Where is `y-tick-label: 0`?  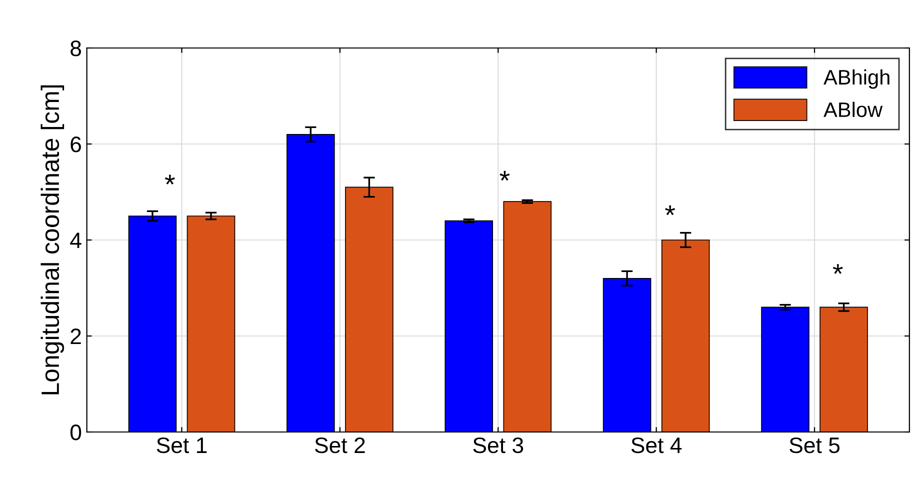
y-tick-label: 0 is located at coordinates (76, 432).